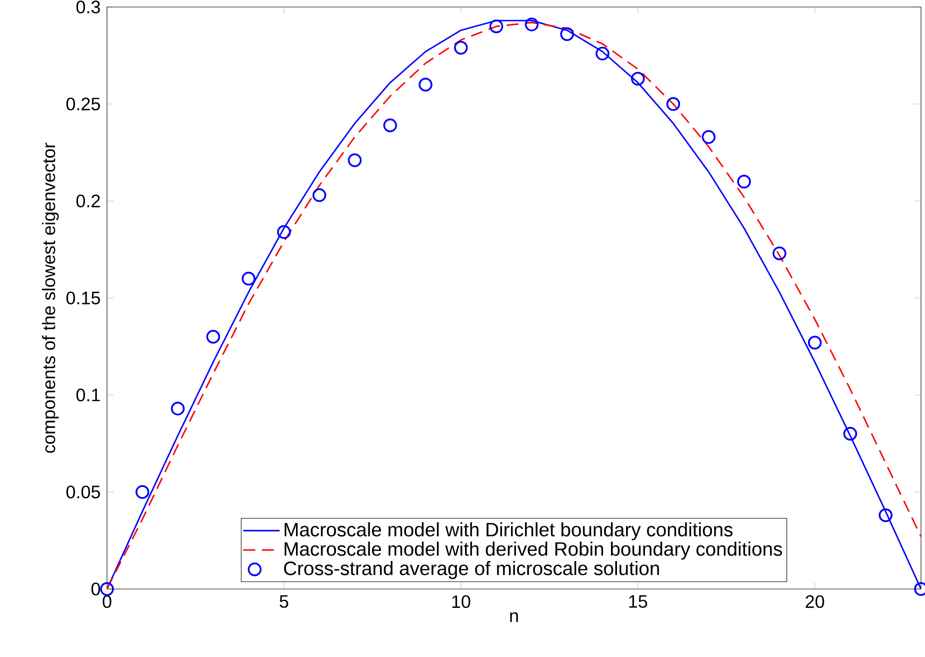 This screenshot has height=657, width=925. What do you see at coordinates (83, 104) in the screenshot?
I see `y-tick-label: 0.25` at bounding box center [83, 104].